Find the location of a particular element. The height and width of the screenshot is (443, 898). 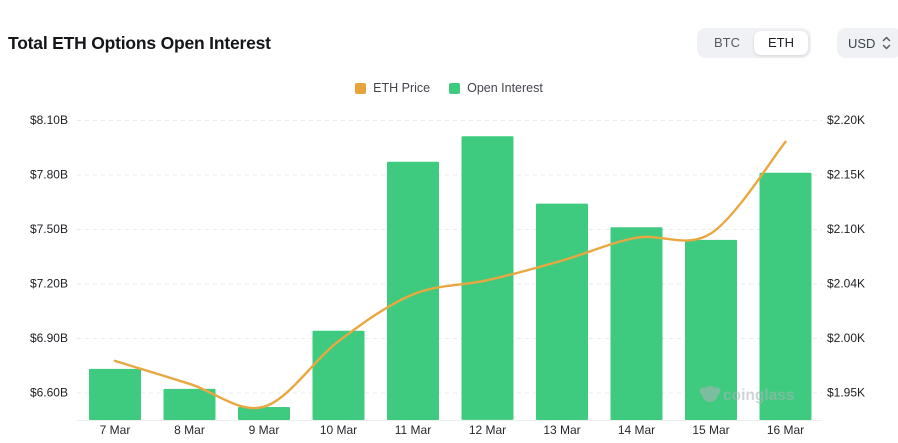

legend: ETH Price Open Interest is located at coordinates (449, 88).